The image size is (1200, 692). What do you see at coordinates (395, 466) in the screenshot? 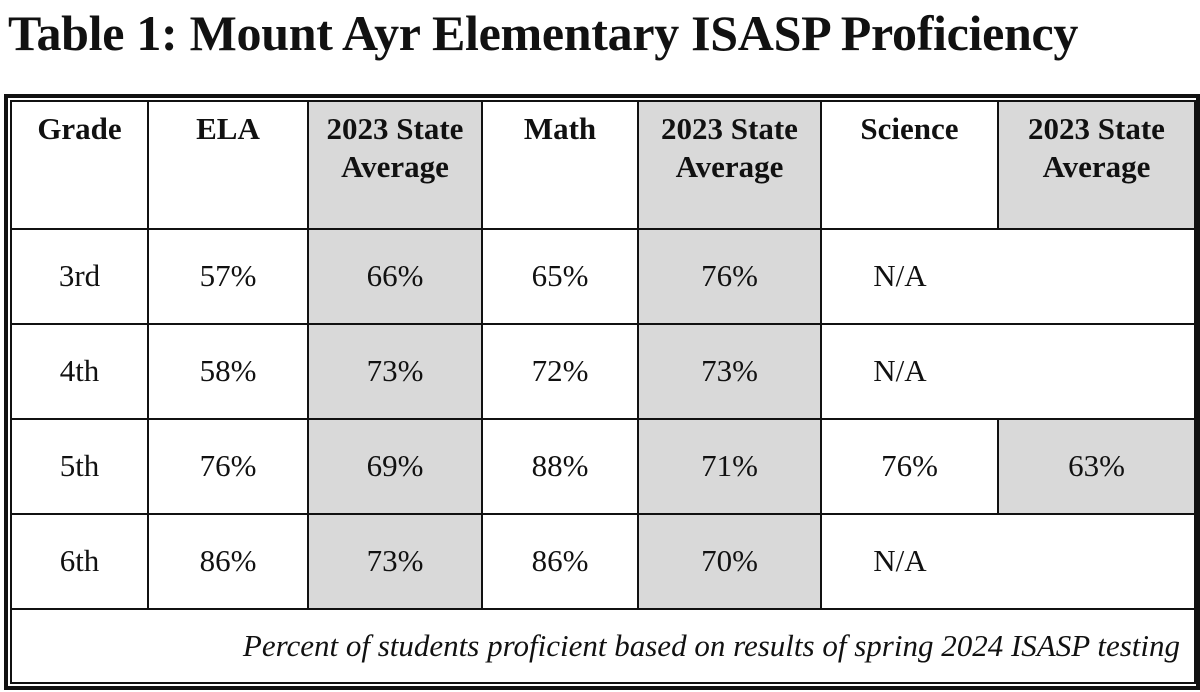
I see `value-cell: 69%` at bounding box center [395, 466].